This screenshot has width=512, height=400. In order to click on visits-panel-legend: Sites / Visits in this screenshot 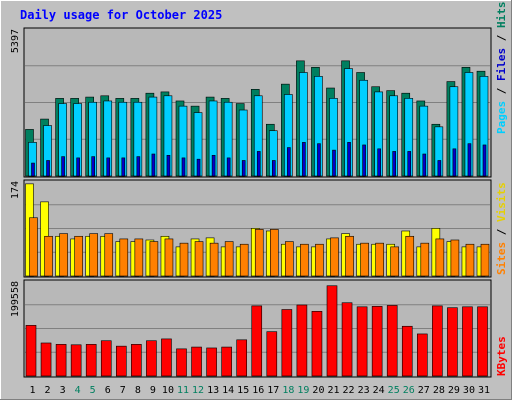, I will do `click(501, 228)`.